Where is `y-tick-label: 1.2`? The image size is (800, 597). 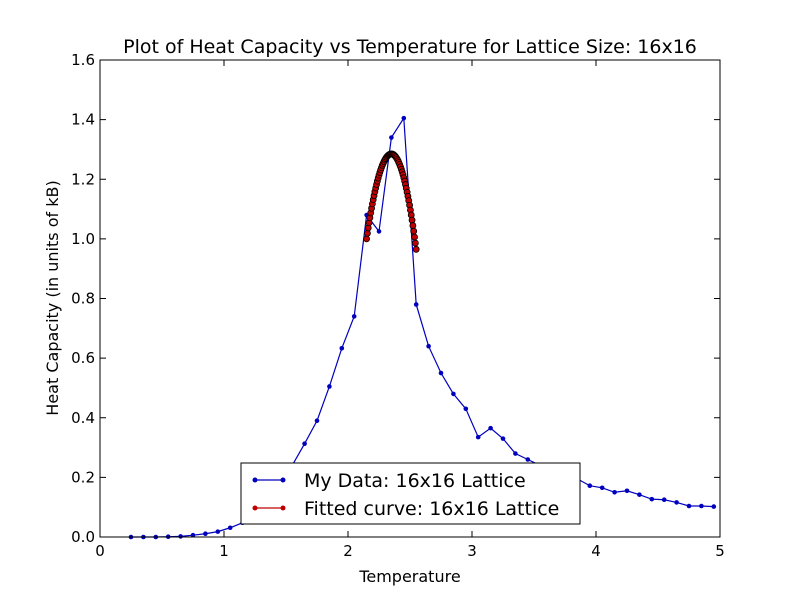 y-tick-label: 1.2 is located at coordinates (83, 179).